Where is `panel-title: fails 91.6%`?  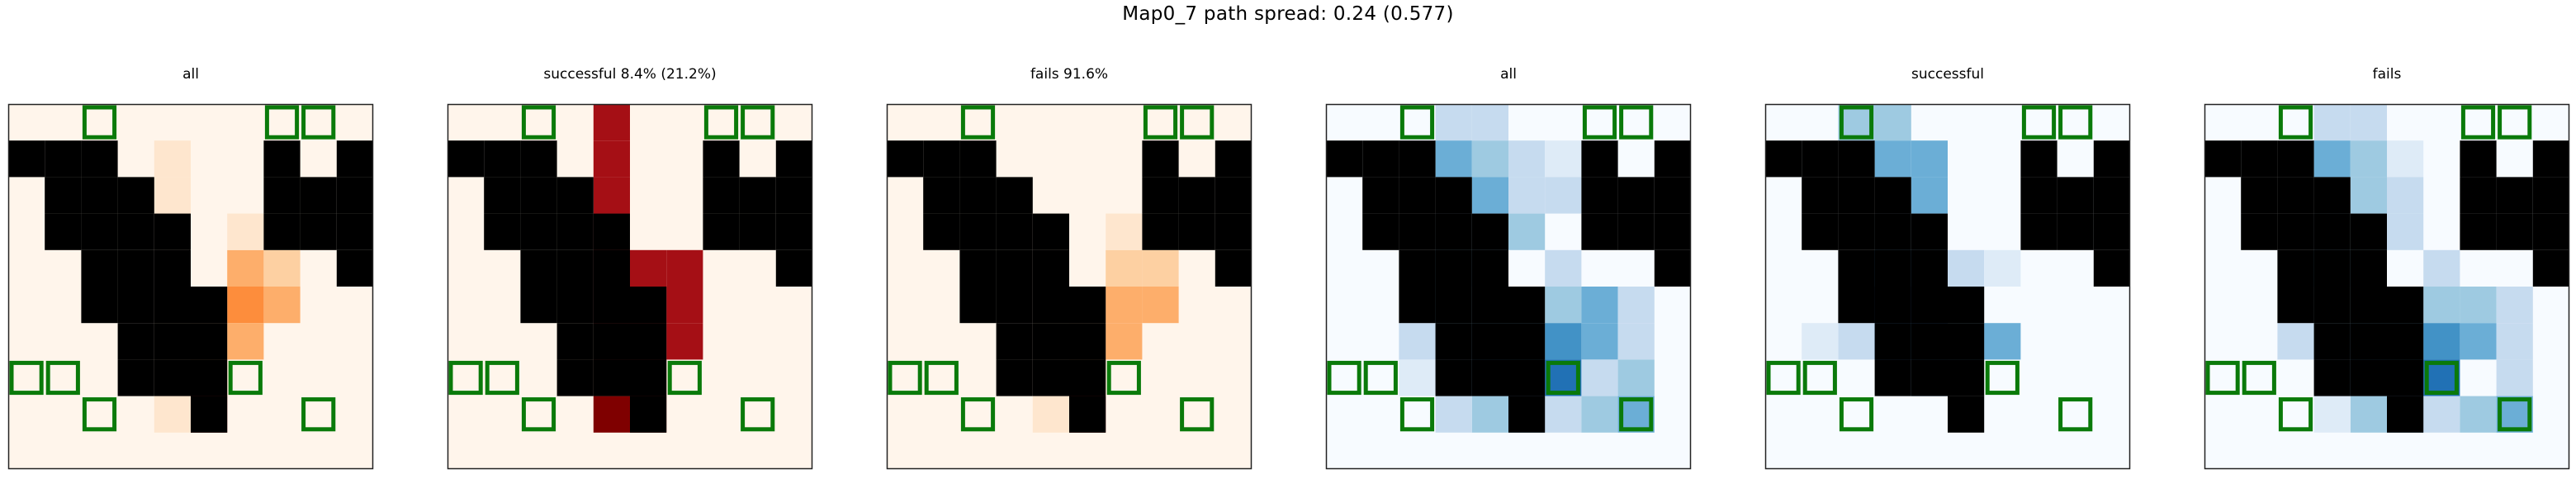 panel-title: fails 91.6% is located at coordinates (1069, 75).